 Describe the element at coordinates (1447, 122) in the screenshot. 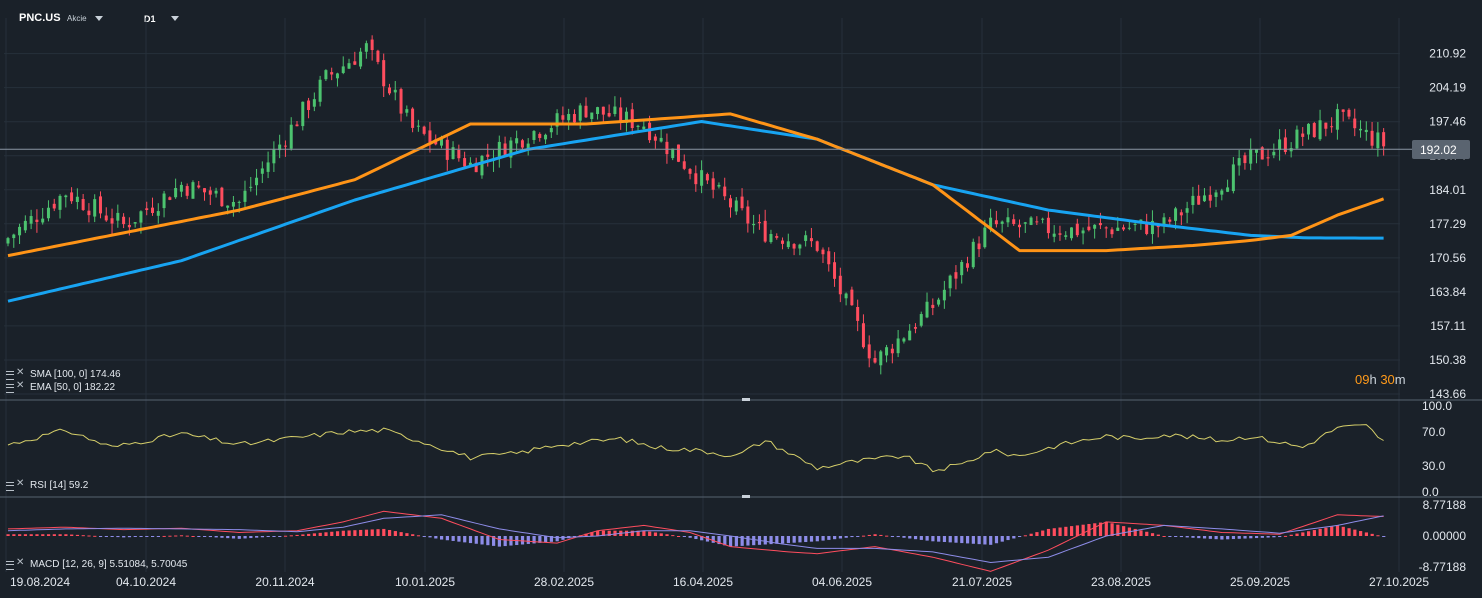

I see `price-tick-label: 197.46` at that location.